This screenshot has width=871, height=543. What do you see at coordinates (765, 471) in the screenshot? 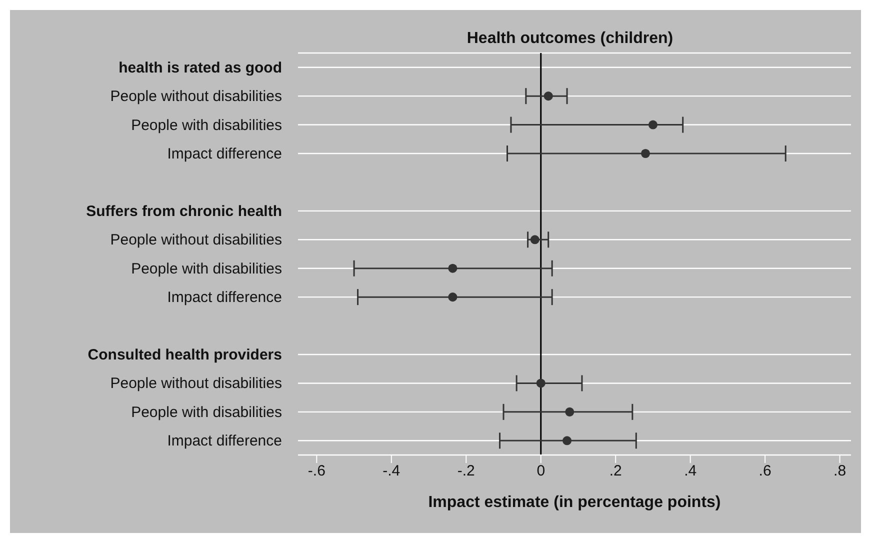
I see `x-tick-label: .6` at bounding box center [765, 471].